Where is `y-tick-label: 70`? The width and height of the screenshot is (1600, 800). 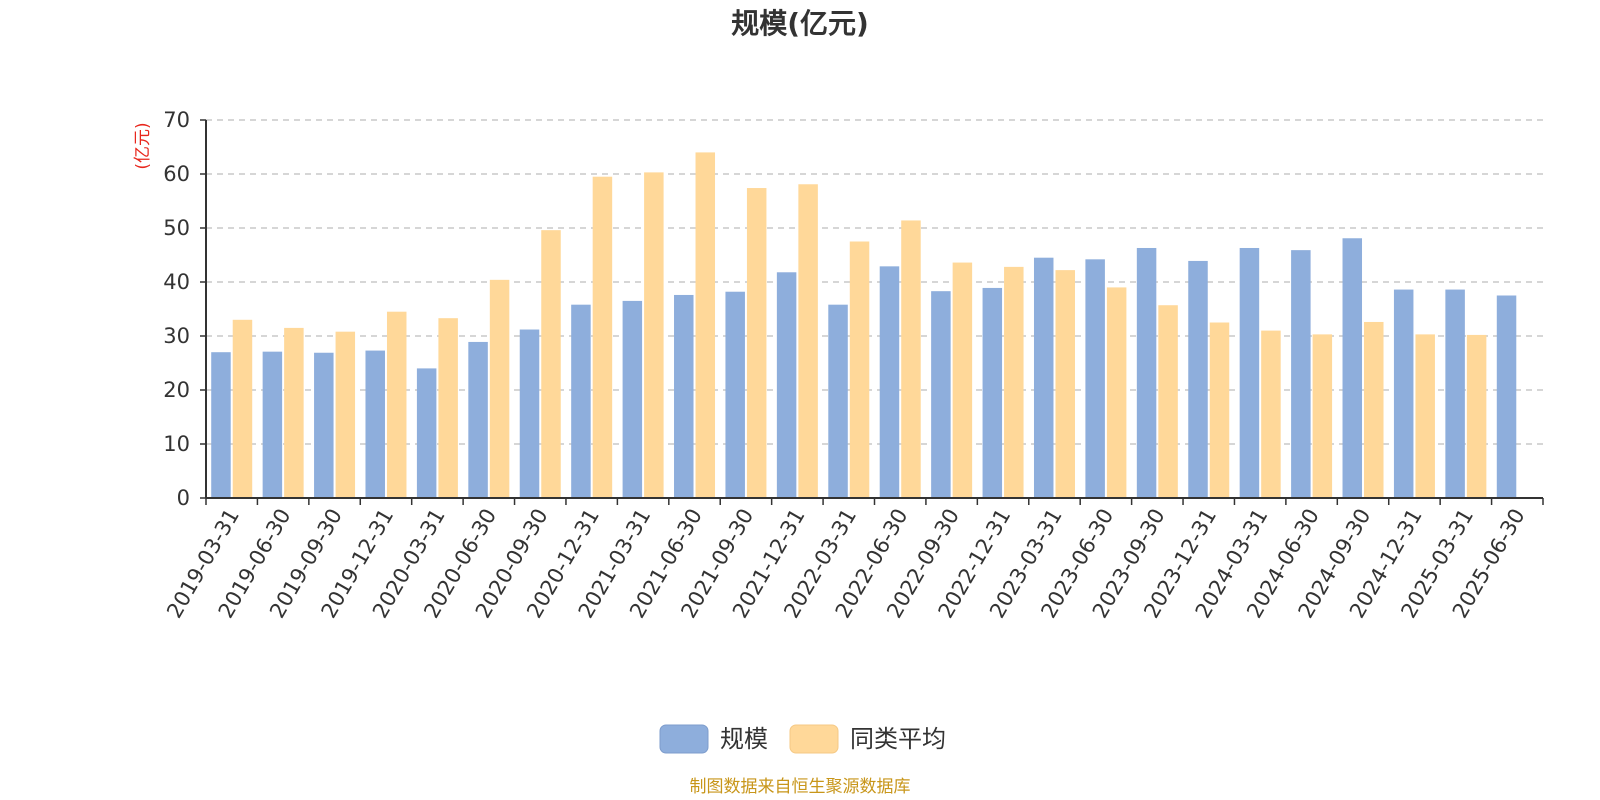
y-tick-label: 70 is located at coordinates (176, 120).